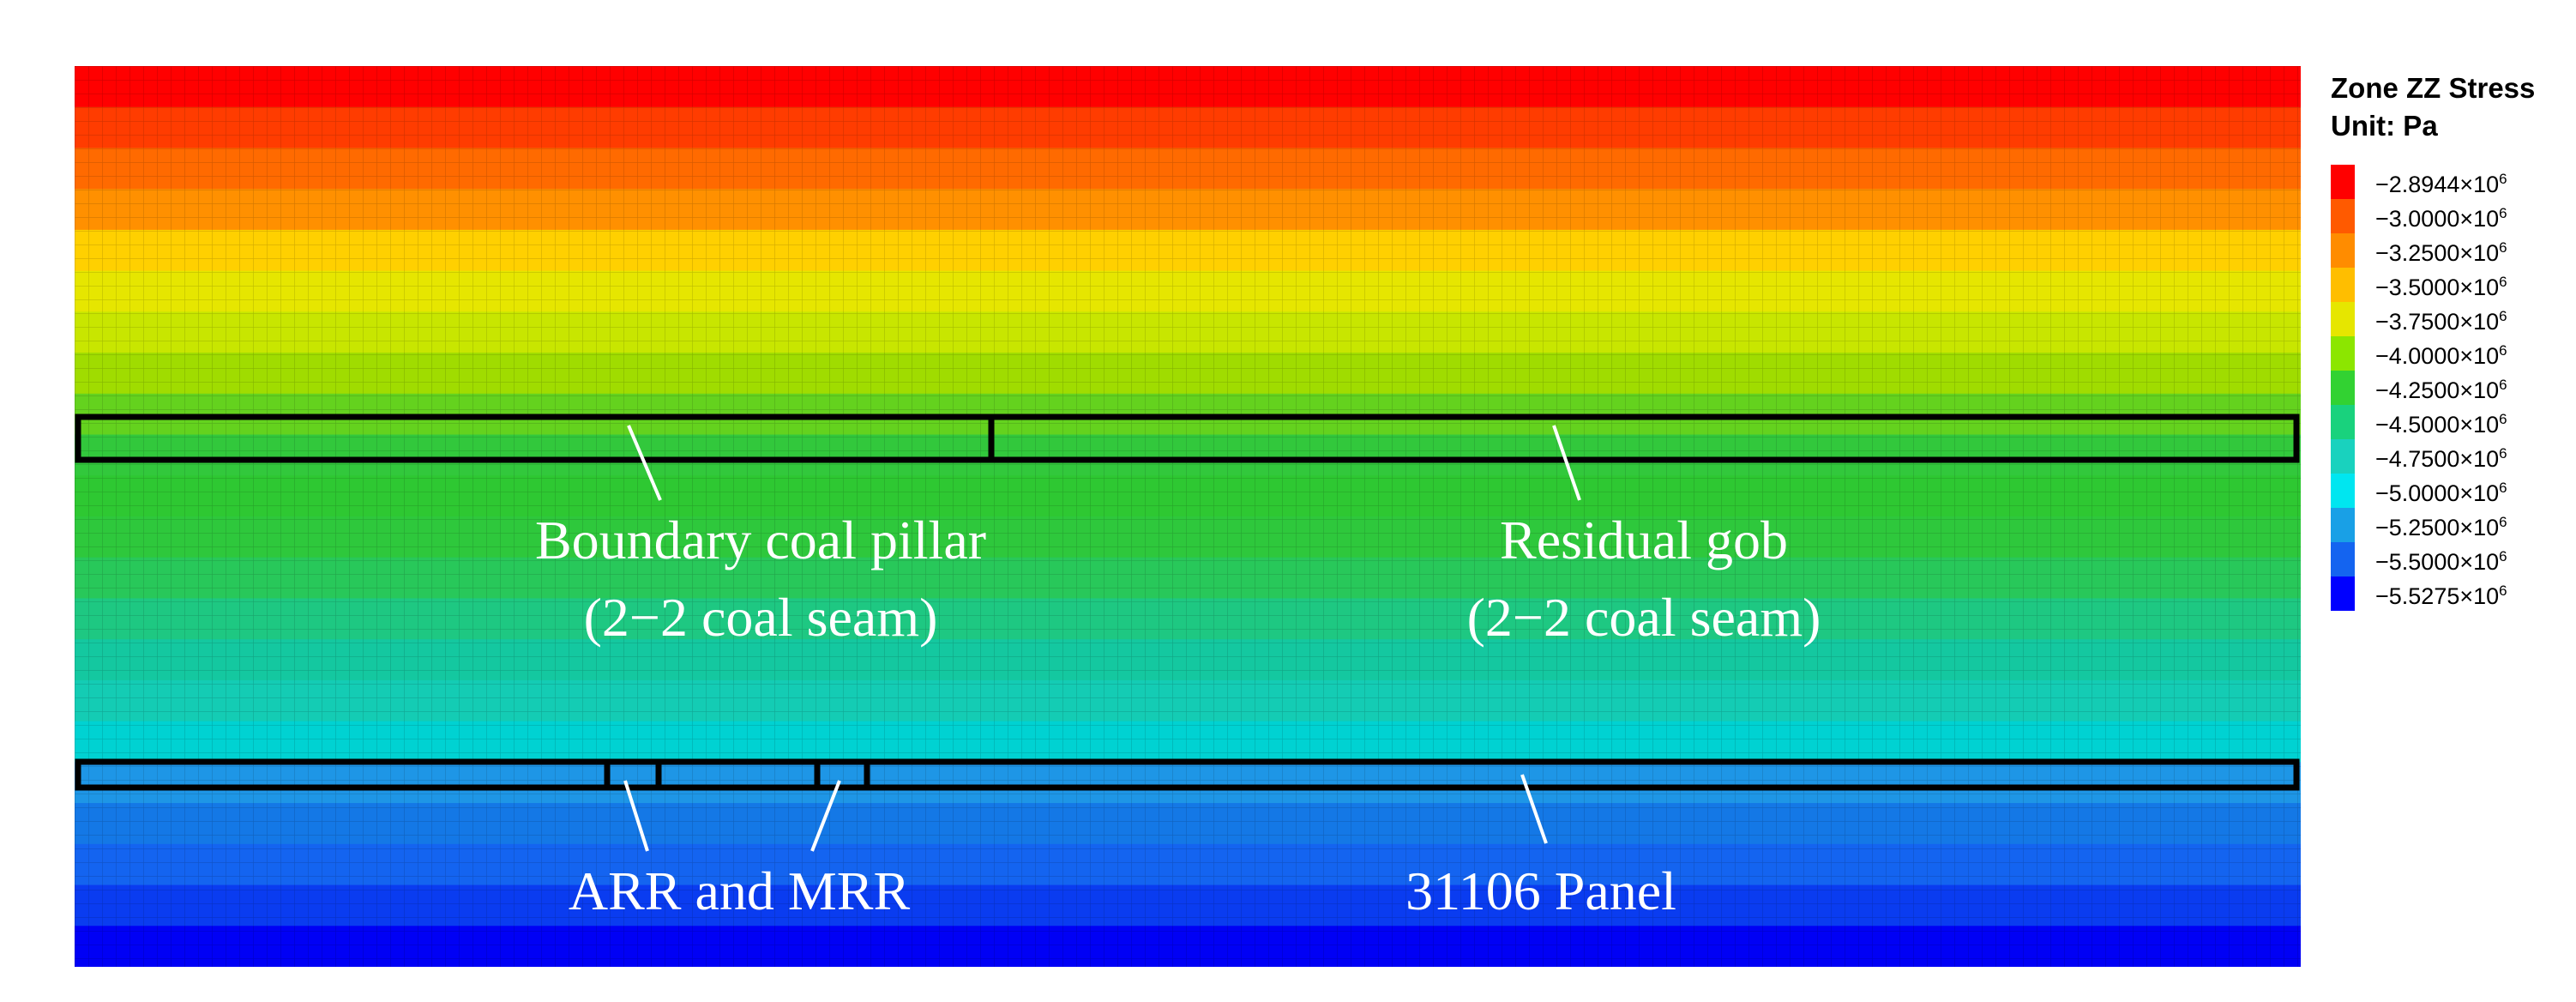  What do you see at coordinates (2441, 527) in the screenshot?
I see `legend-entry-label: −5.2500×106` at bounding box center [2441, 527].